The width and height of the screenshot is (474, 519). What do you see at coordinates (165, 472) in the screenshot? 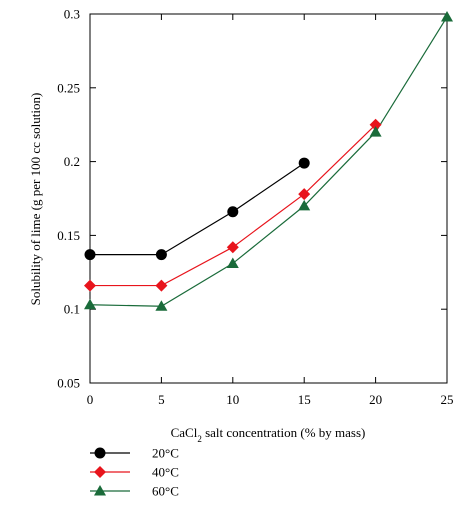
I see `legend-label: 40°C` at bounding box center [165, 472].